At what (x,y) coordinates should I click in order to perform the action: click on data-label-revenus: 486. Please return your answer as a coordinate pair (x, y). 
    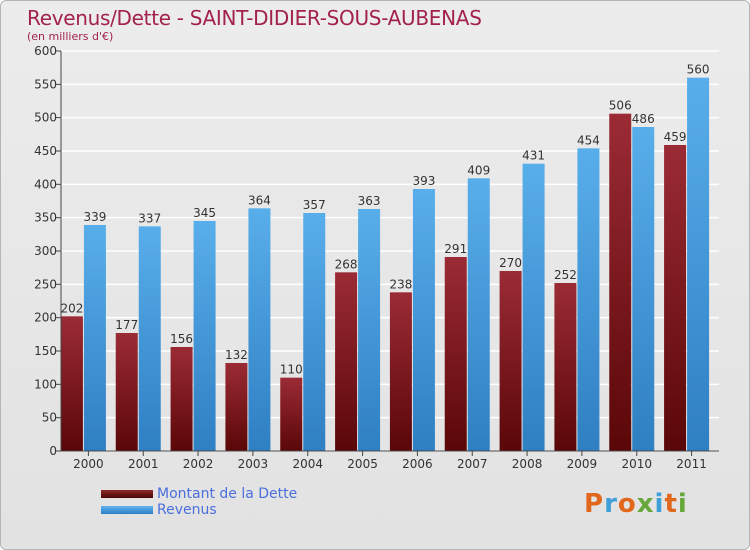
    Looking at the image, I should click on (643, 119).